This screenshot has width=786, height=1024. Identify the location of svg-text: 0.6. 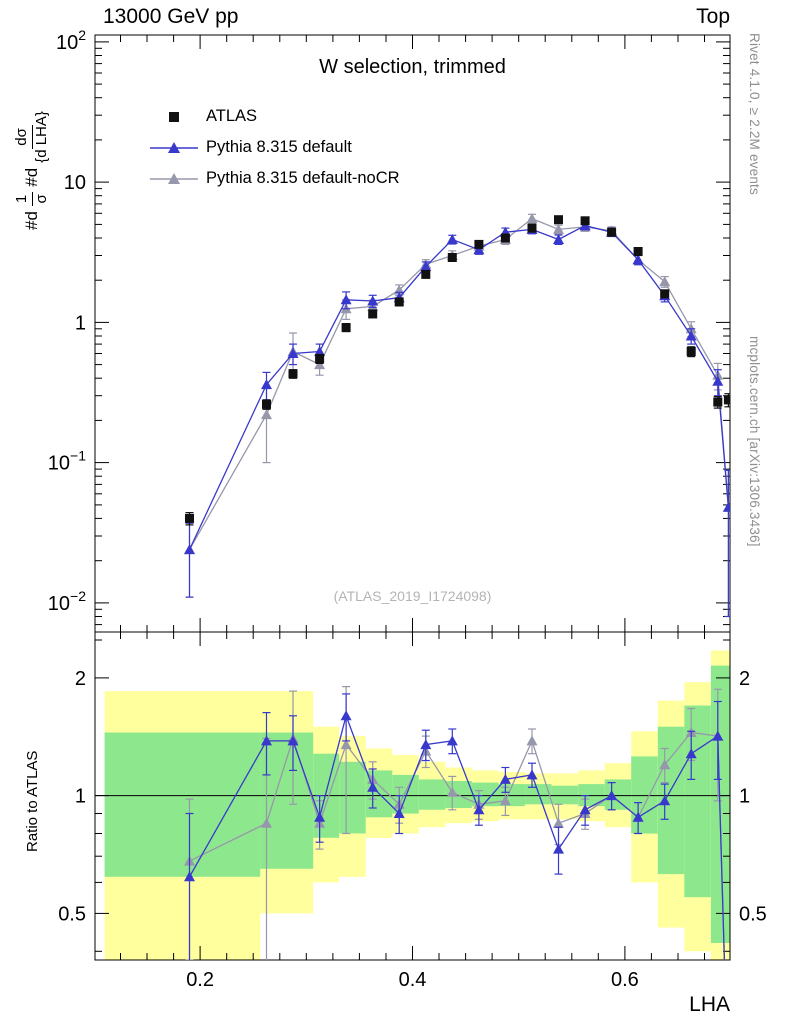
(625, 980).